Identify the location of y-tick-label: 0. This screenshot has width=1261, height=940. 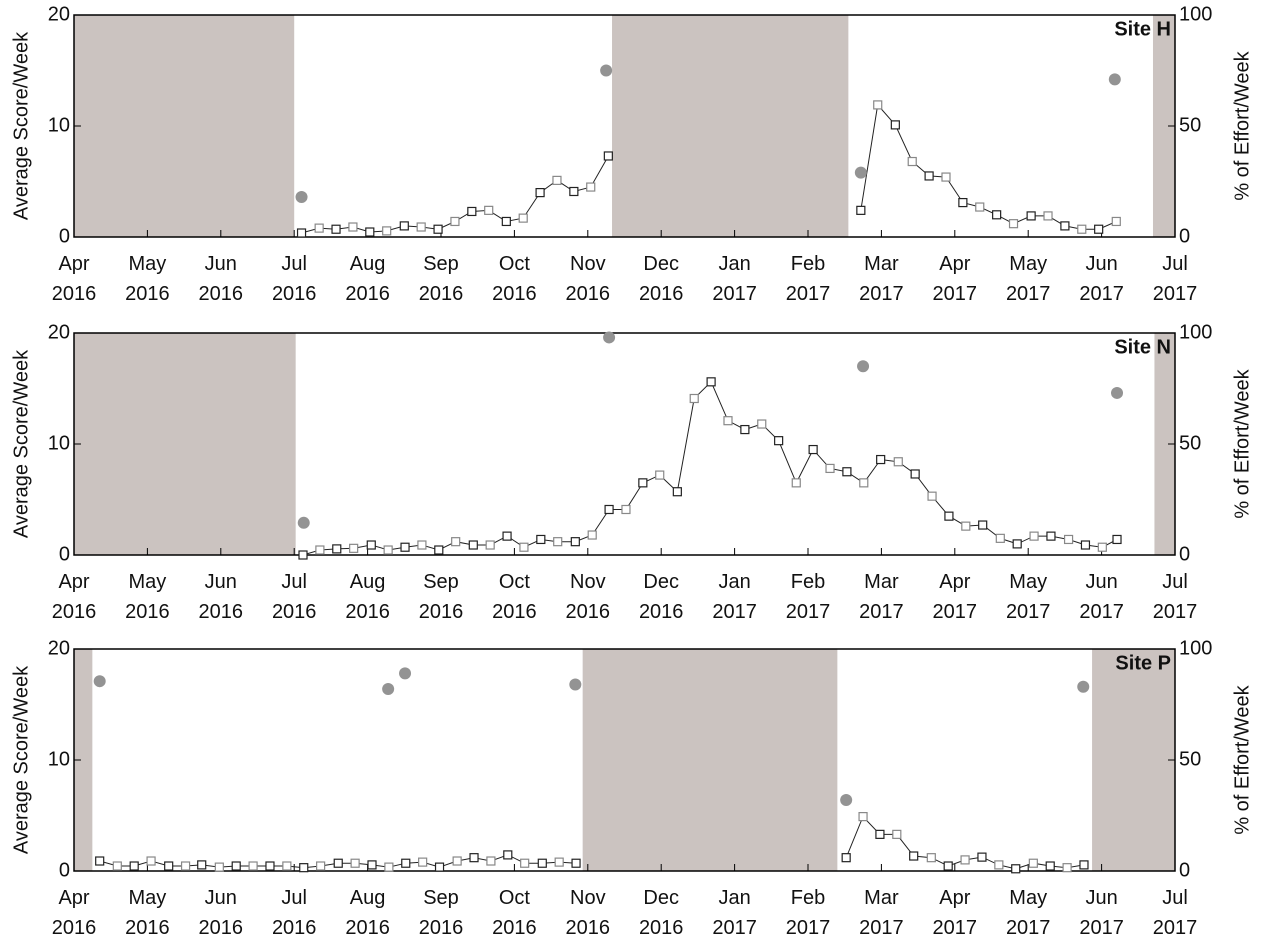
(64, 554).